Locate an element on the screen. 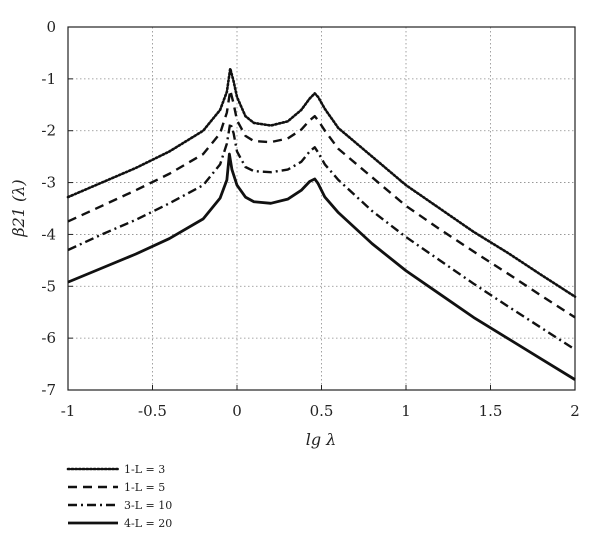  y-tick-label: 0 is located at coordinates (51, 27).